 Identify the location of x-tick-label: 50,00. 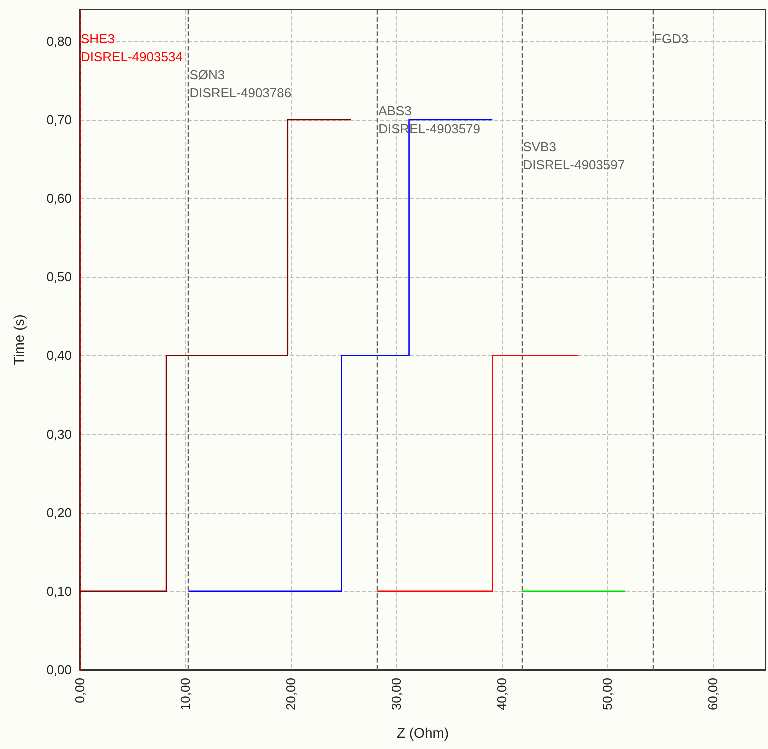
(608, 694).